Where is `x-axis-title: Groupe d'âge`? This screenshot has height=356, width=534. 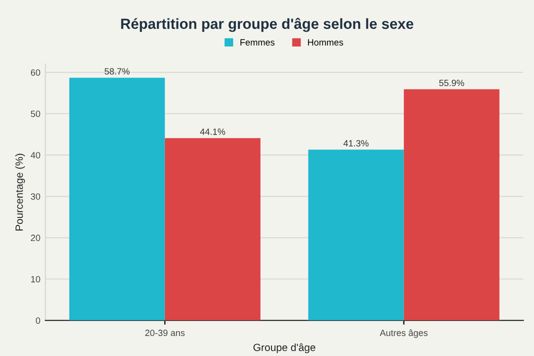 x-axis-title: Groupe d'âge is located at coordinates (284, 348).